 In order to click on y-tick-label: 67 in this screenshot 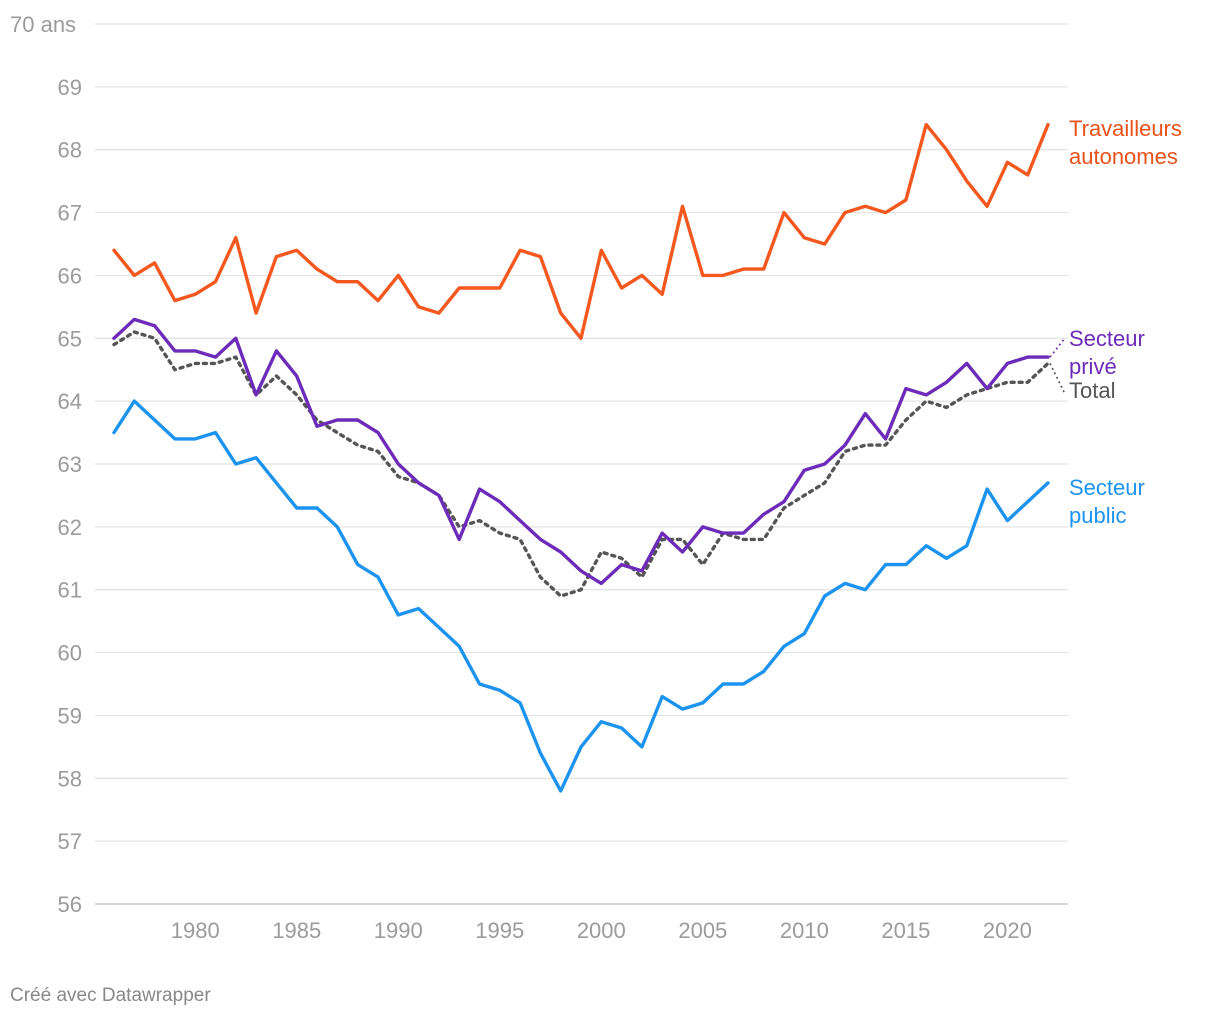, I will do `click(70, 213)`.